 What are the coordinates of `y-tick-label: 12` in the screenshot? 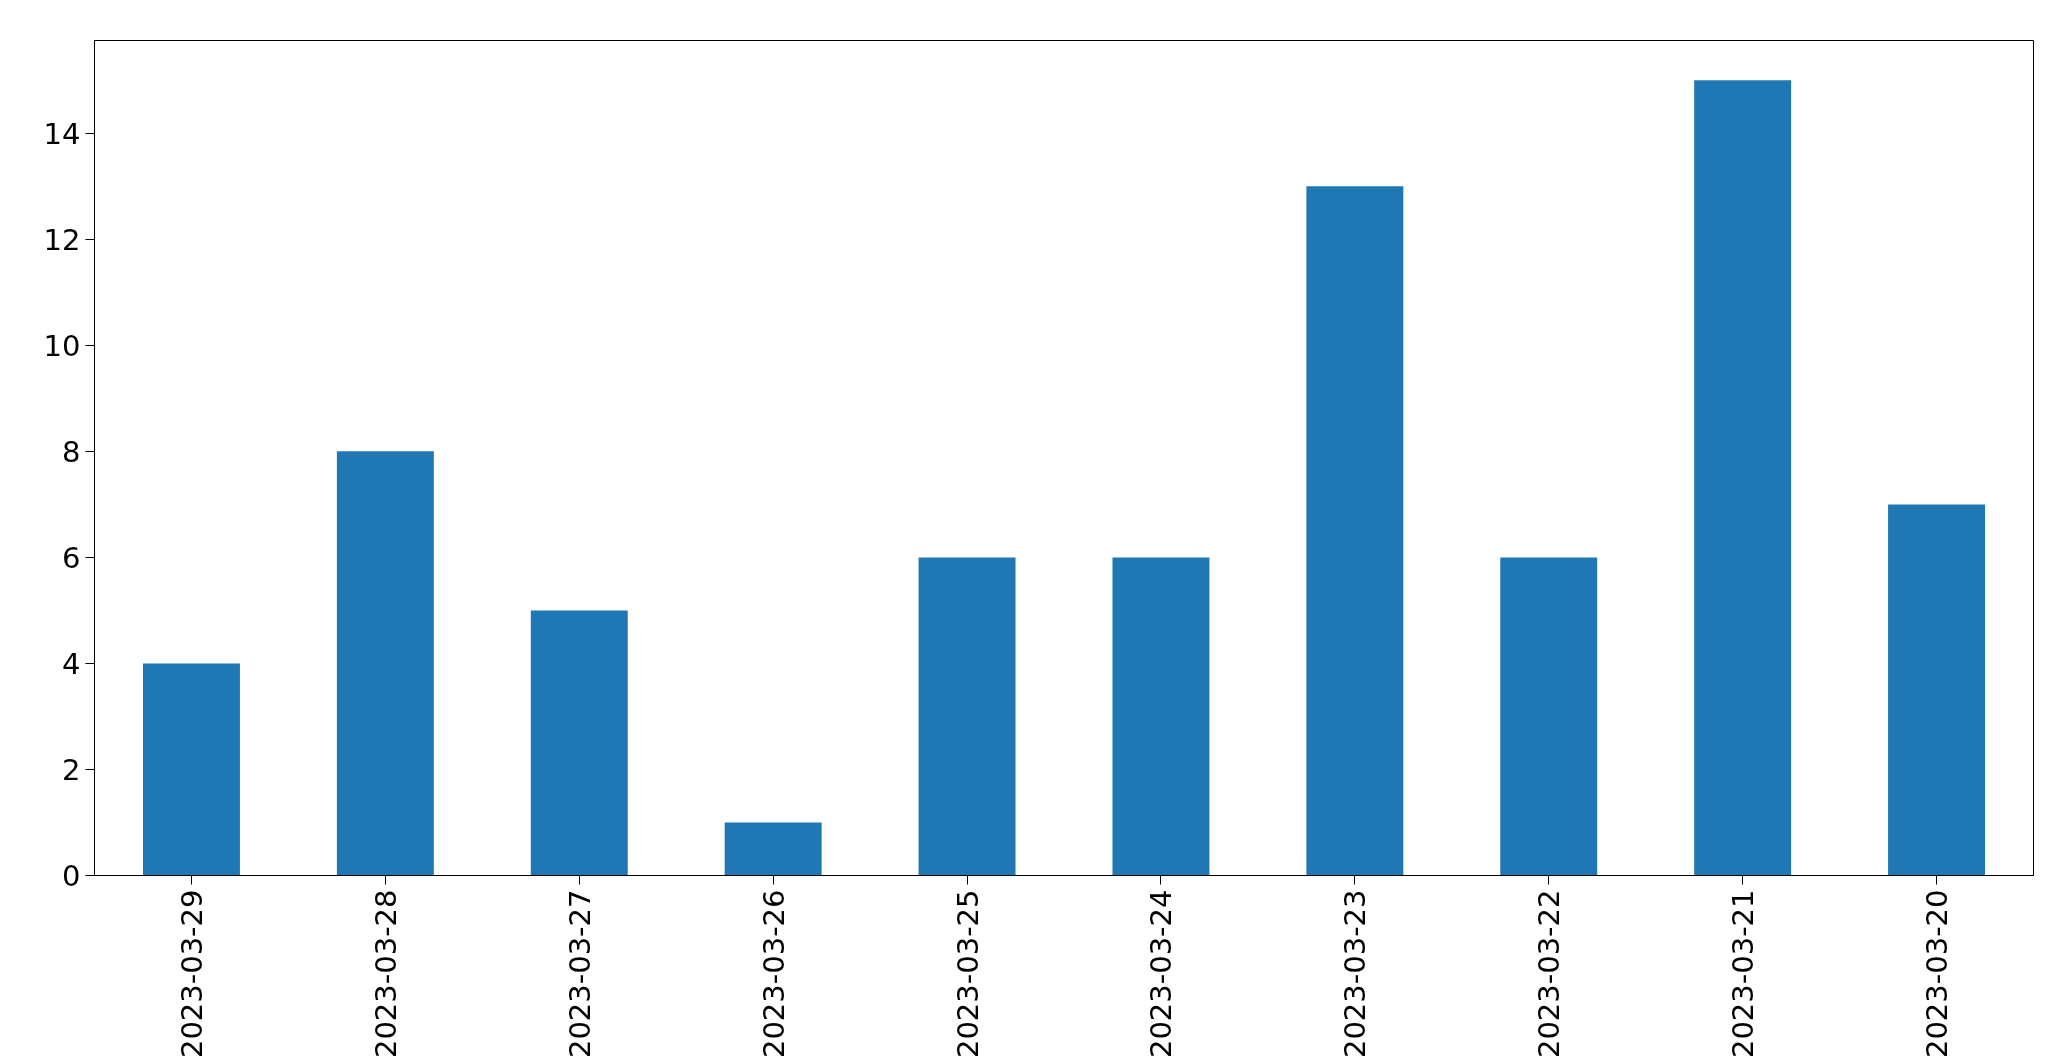 It's located at (62, 239).